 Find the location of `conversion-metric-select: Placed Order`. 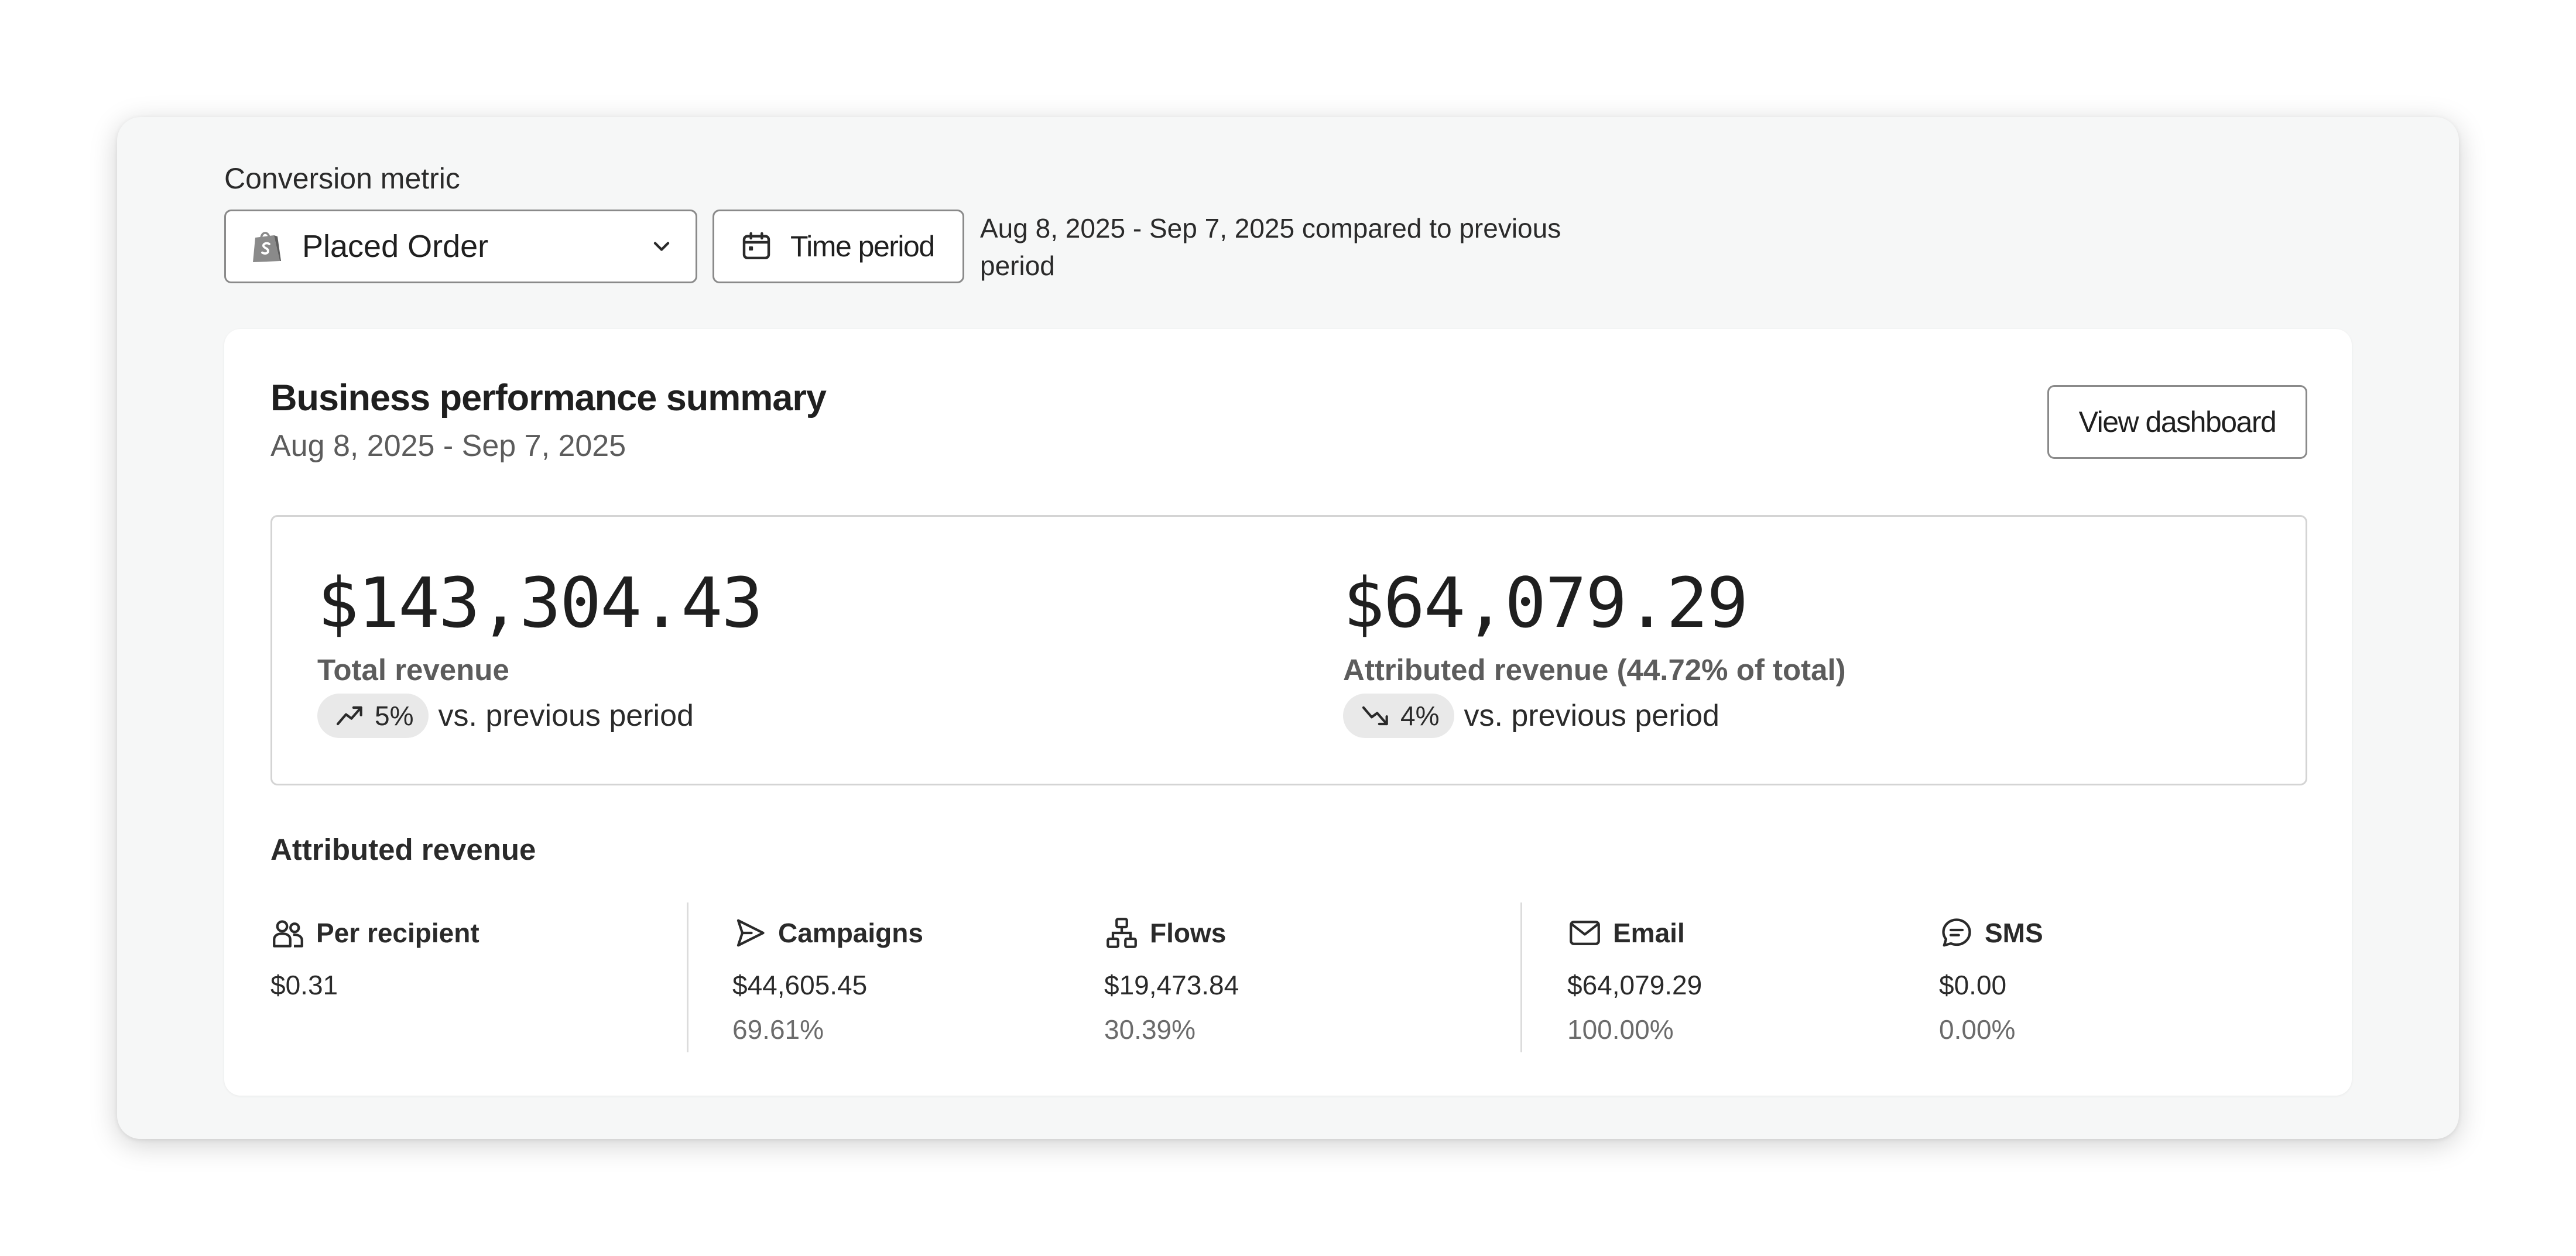

conversion-metric-select: Placed Order is located at coordinates (460, 246).